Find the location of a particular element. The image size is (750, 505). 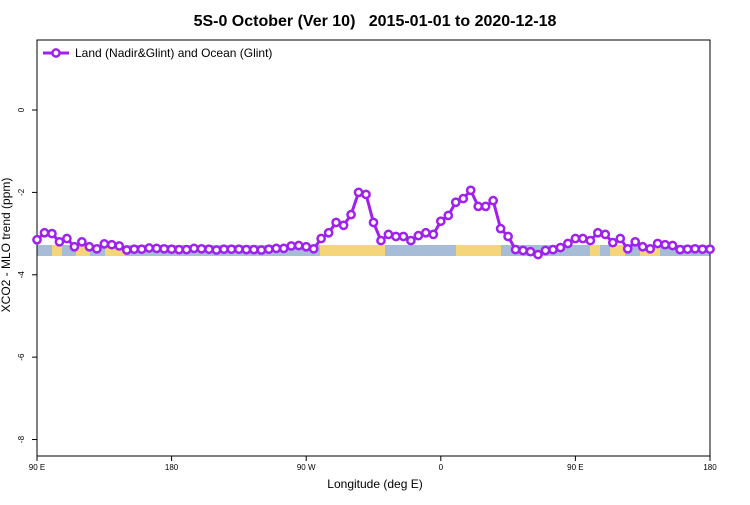

x-tick-label: 0 is located at coordinates (441, 467).